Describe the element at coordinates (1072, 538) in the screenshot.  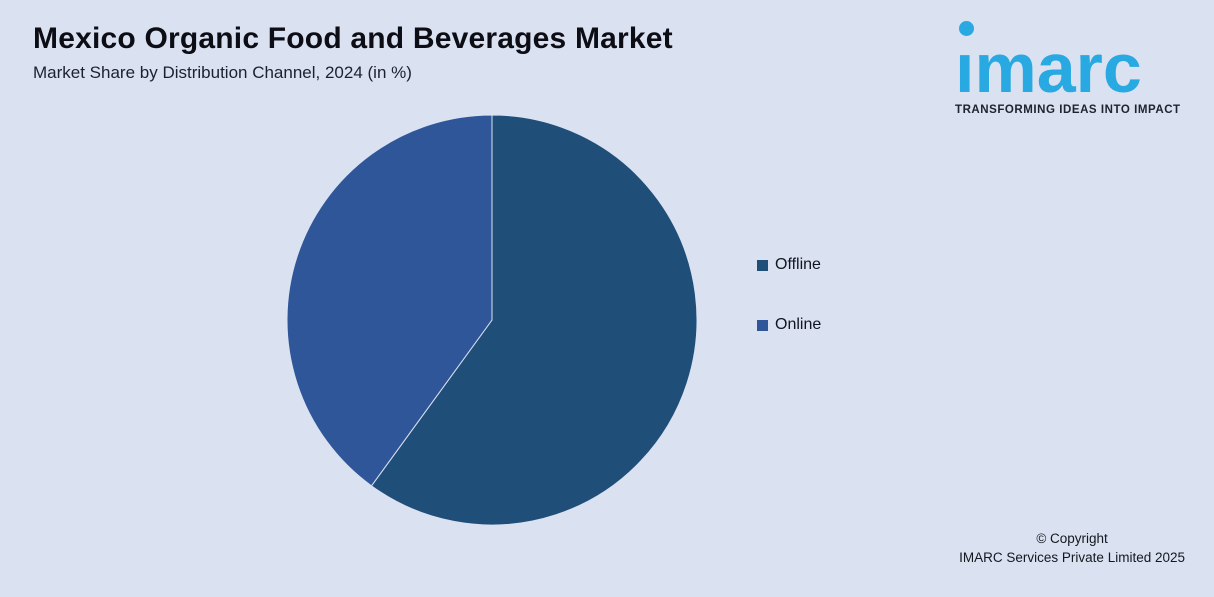
I see `copyright-line1: © Copyright` at that location.